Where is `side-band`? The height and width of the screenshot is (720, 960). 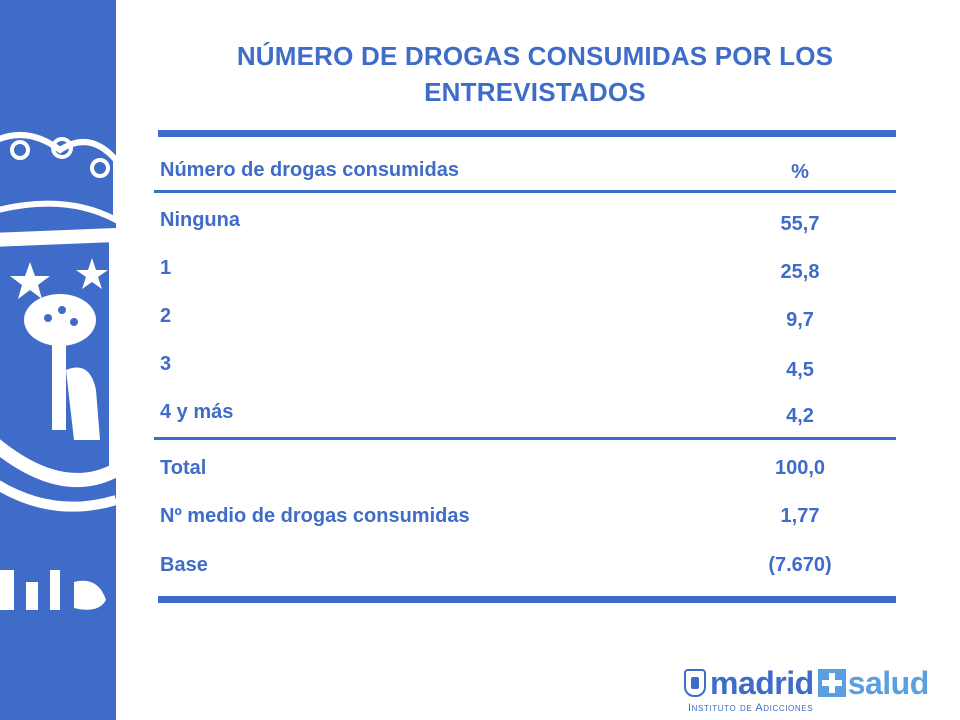 side-band is located at coordinates (58, 360).